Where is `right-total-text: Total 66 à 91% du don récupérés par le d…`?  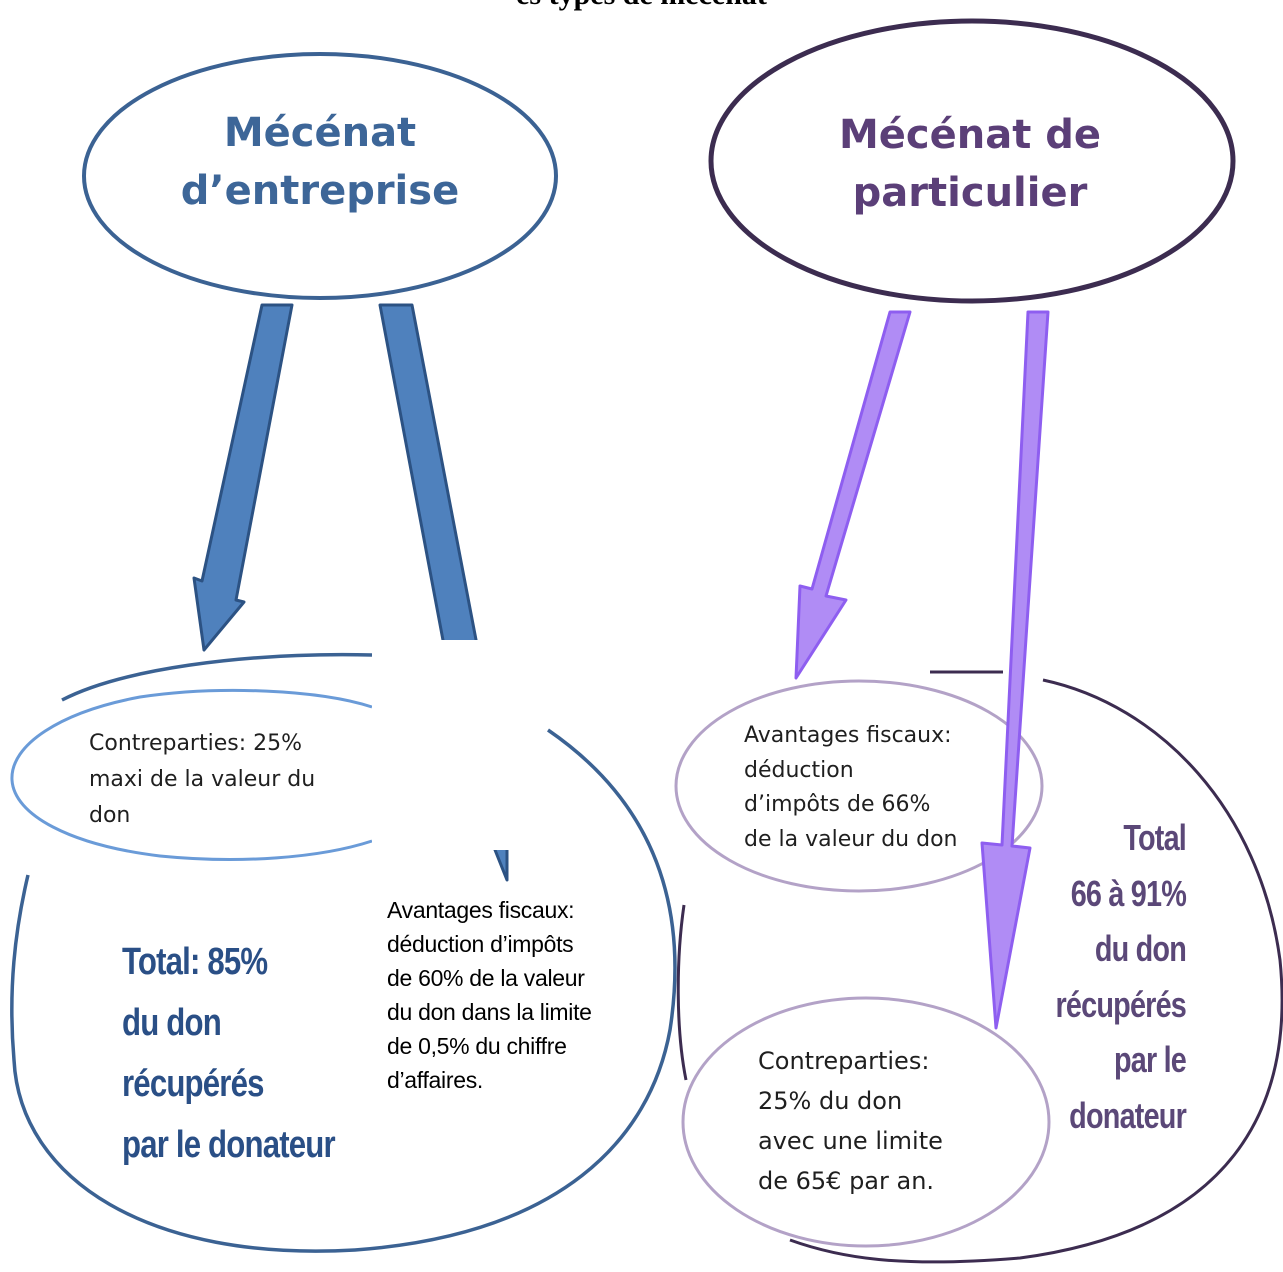 right-total-text: Total 66 à 91% du don récupérés par le d… is located at coordinates (1121, 976).